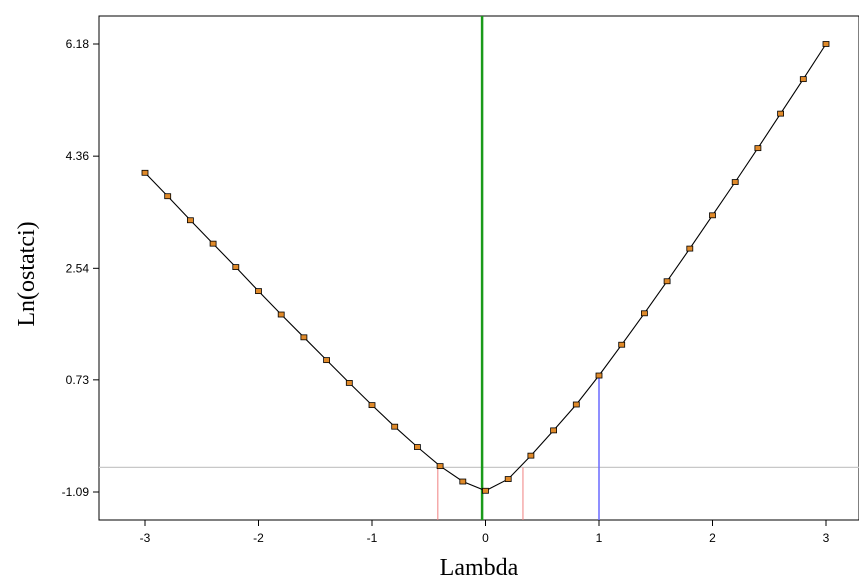  What do you see at coordinates (76, 492) in the screenshot?
I see `y-tick-label: -1.09` at bounding box center [76, 492].